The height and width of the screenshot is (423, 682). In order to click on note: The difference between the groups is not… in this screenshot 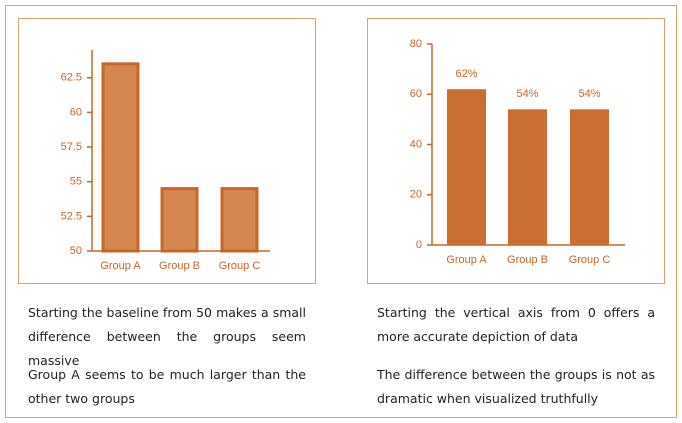, I will do `click(516, 386)`.